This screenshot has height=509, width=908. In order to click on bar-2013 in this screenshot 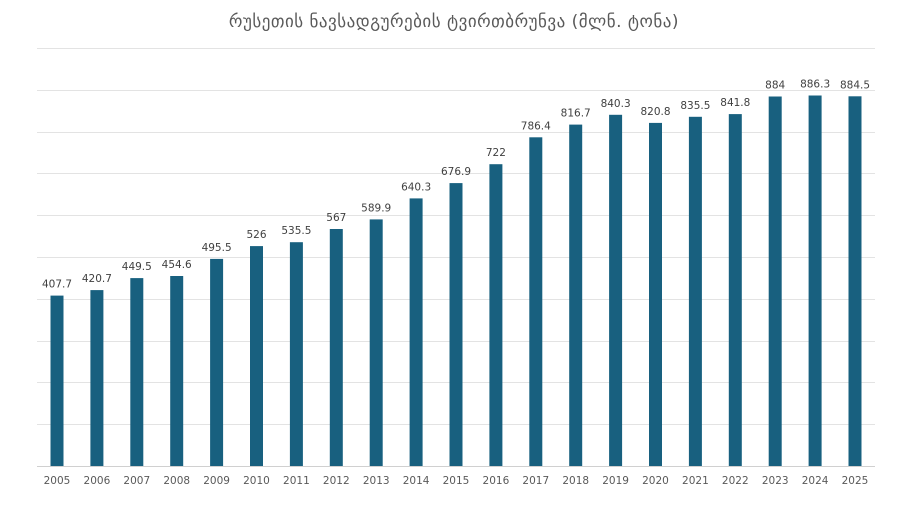, I will do `click(376, 342)`.